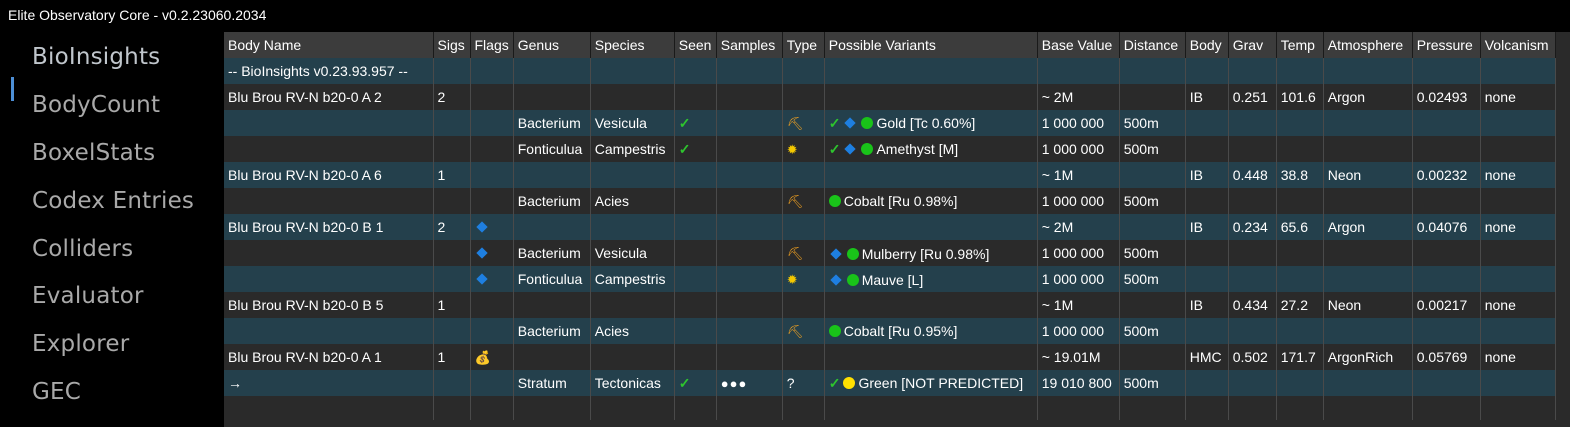 The height and width of the screenshot is (427, 1570). What do you see at coordinates (1446, 71) in the screenshot?
I see `cell-pressure` at bounding box center [1446, 71].